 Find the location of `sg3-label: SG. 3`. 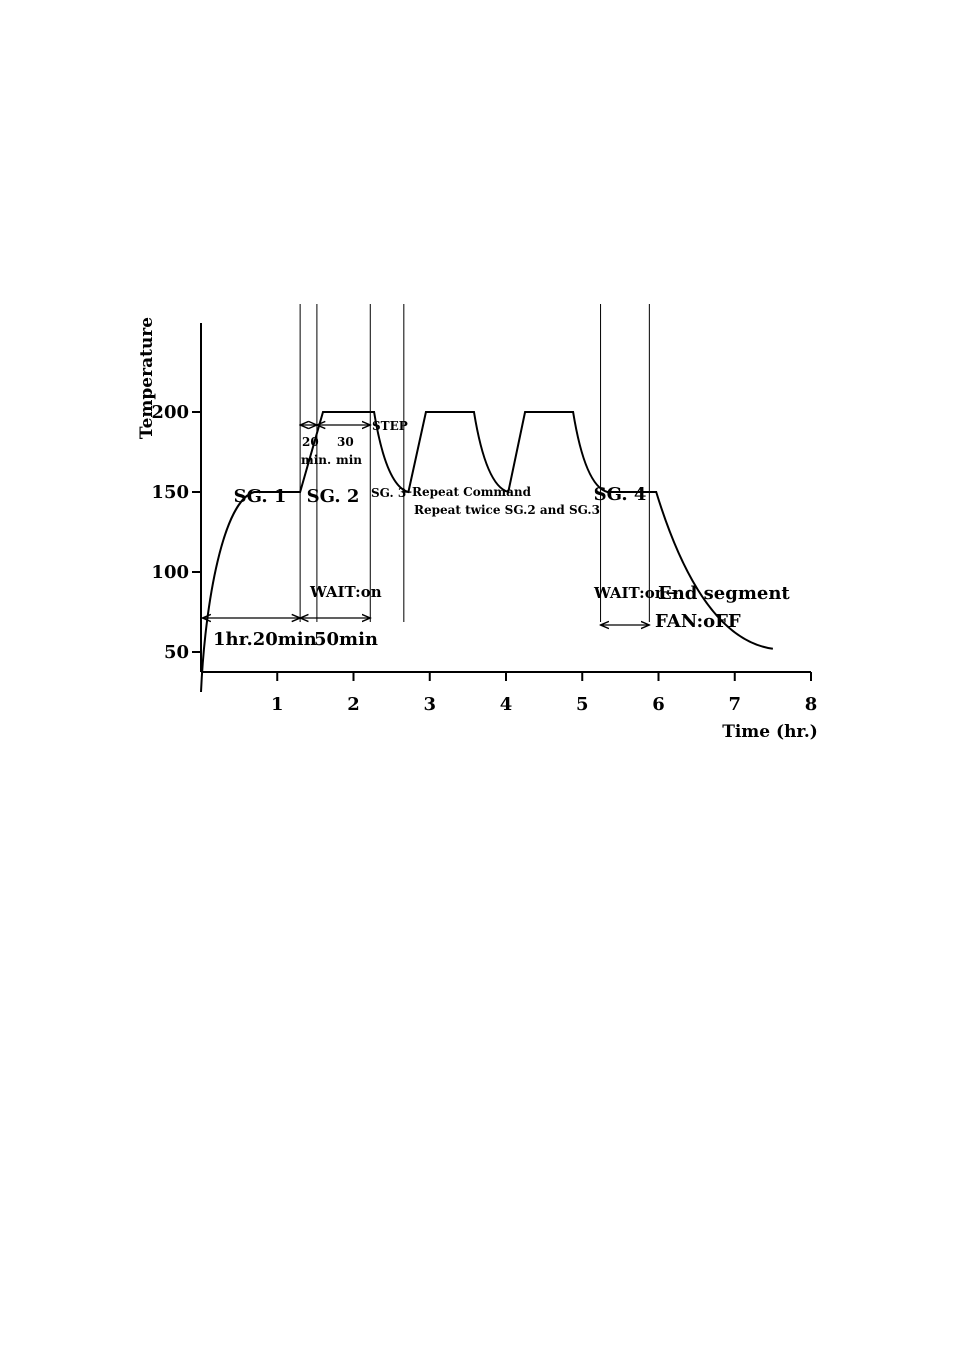

sg3-label: SG. 3 is located at coordinates (388, 493).